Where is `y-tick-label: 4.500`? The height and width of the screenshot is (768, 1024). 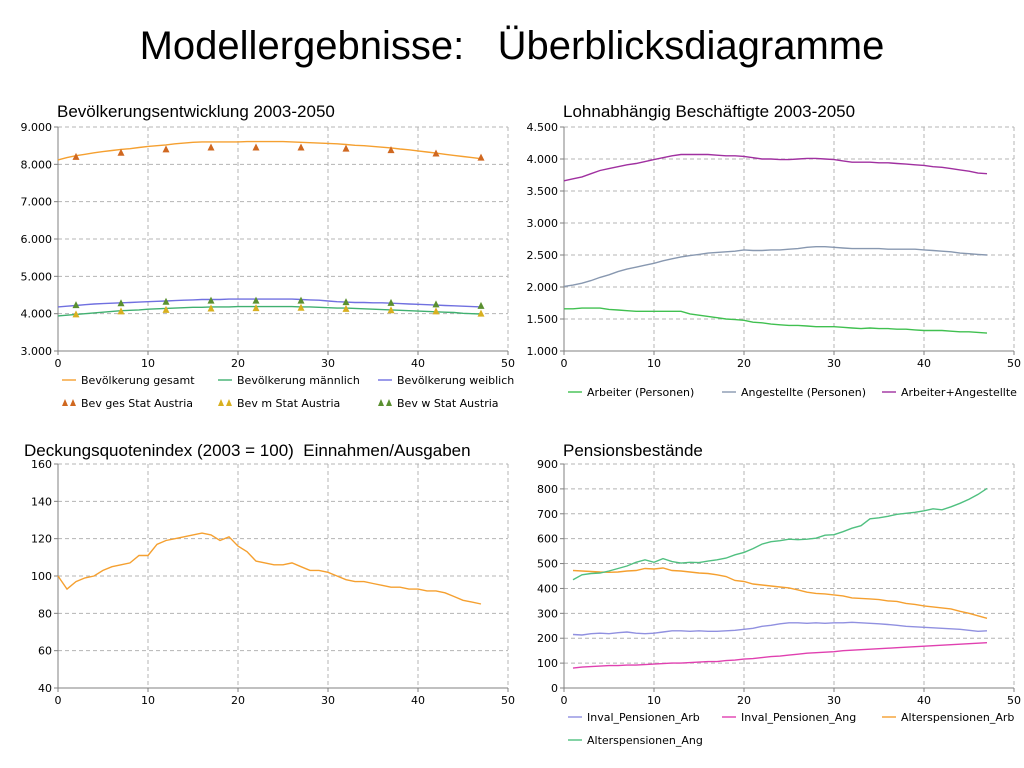 y-tick-label: 4.500 is located at coordinates (543, 127).